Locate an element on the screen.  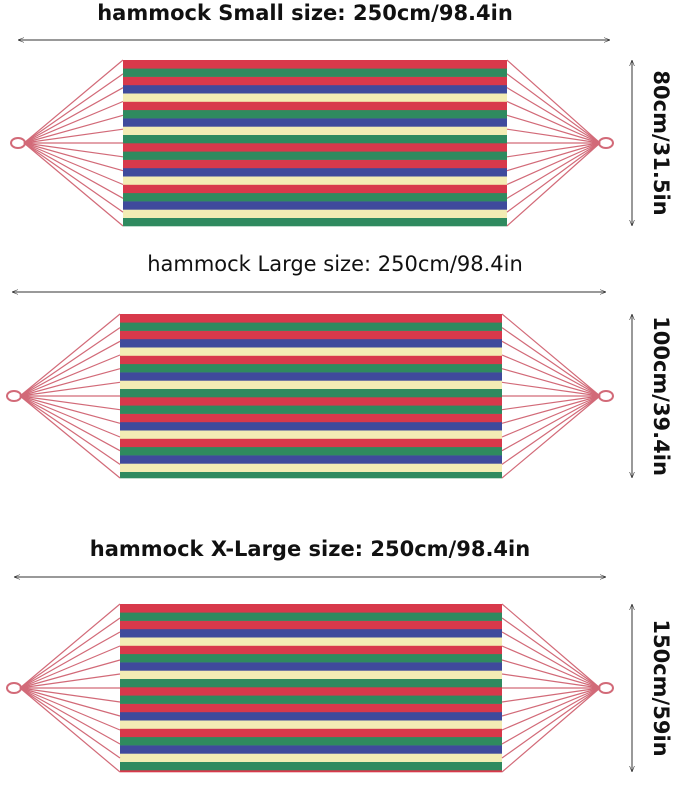
height-label: 80cm/31.5in is located at coordinates (661, 142).